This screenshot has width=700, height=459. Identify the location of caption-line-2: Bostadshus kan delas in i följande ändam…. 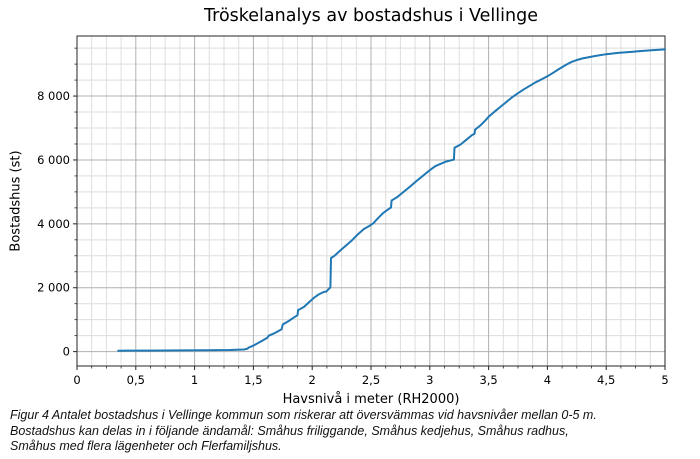
(289, 430).